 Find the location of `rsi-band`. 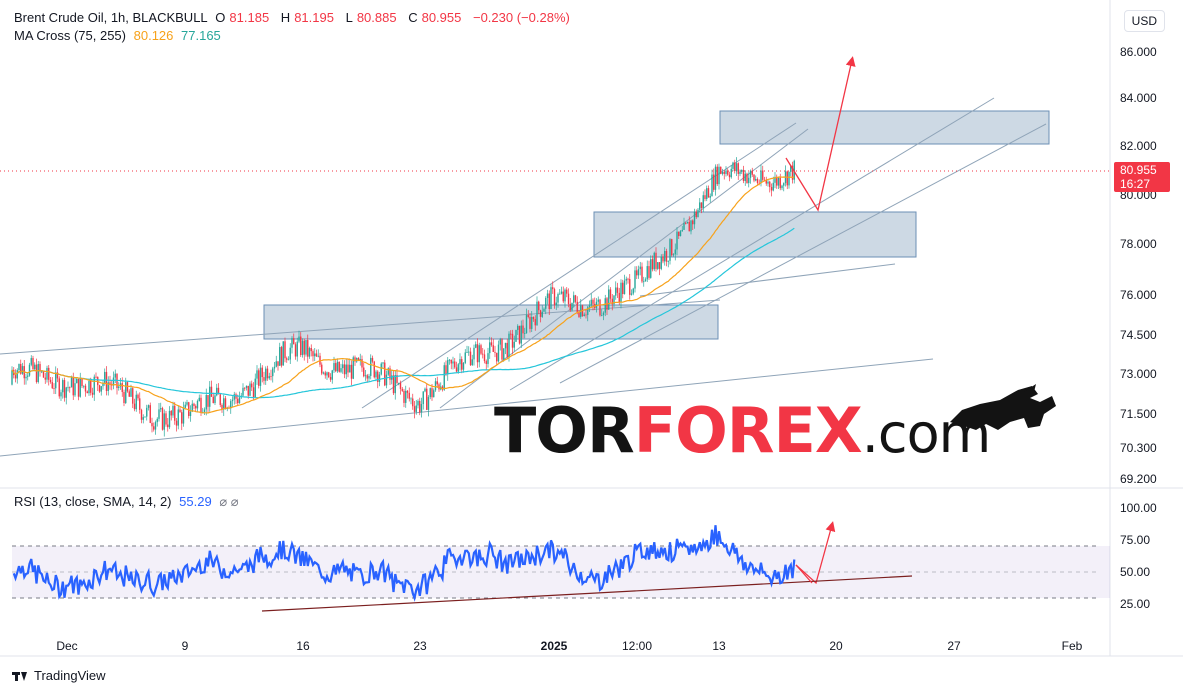

rsi-band is located at coordinates (561, 572).